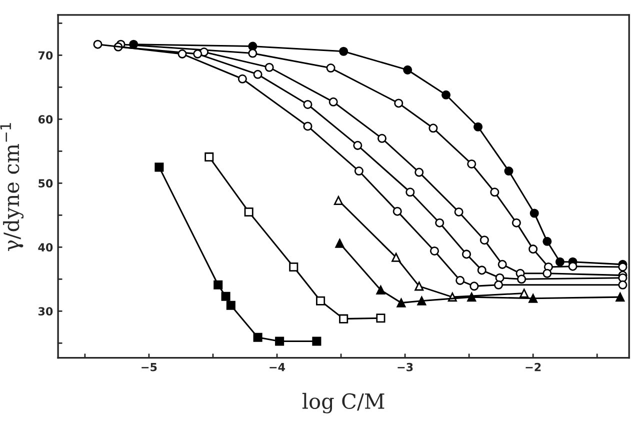 This screenshot has height=426, width=631. What do you see at coordinates (533, 367) in the screenshot?
I see `x-tick-label: −2` at bounding box center [533, 367].